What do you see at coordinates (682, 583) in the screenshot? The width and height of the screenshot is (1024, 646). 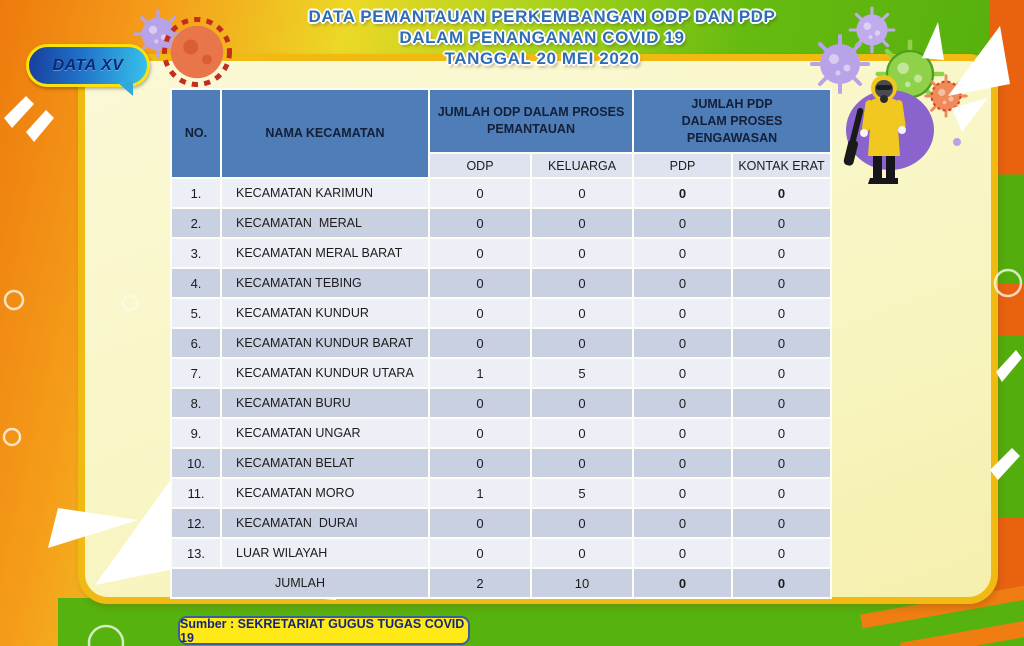 I see `total-pdp-value: 0` at bounding box center [682, 583].